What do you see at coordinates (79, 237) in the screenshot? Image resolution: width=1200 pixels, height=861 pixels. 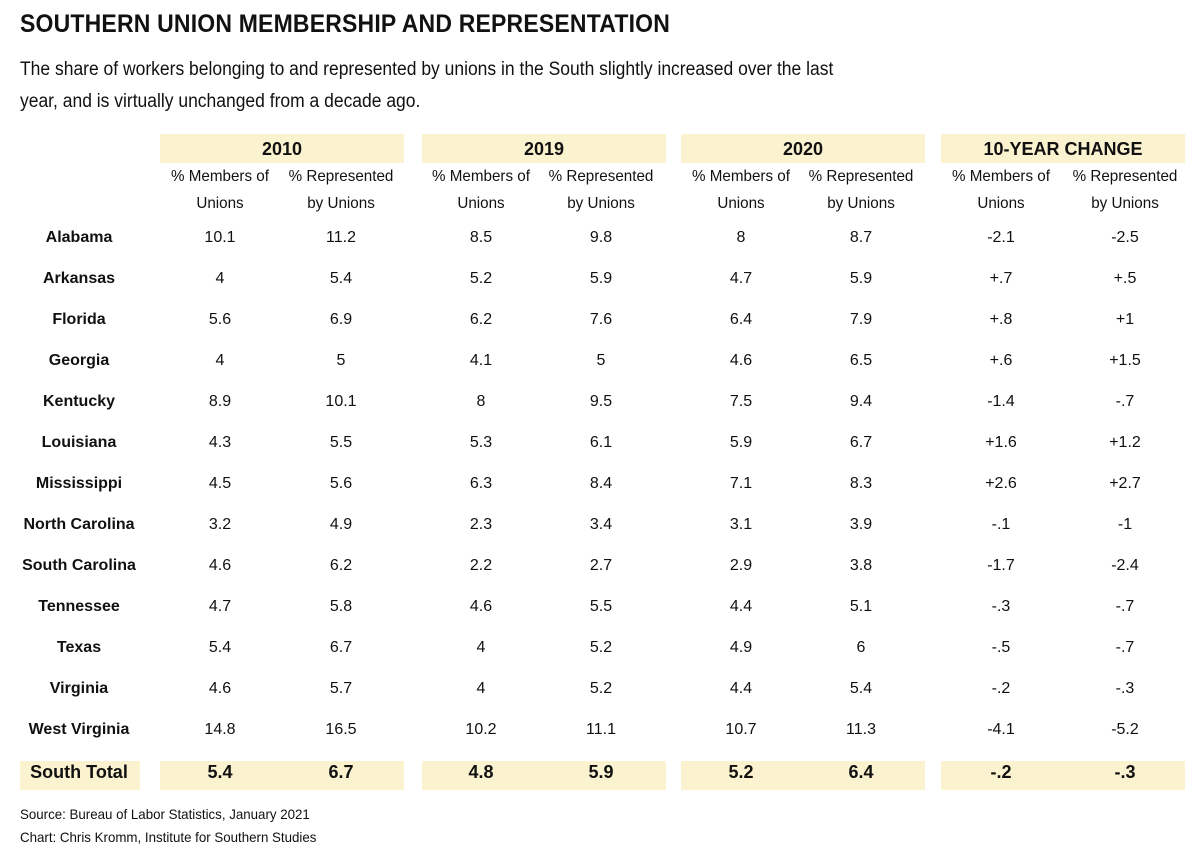 I see `row-label: Alabama` at bounding box center [79, 237].